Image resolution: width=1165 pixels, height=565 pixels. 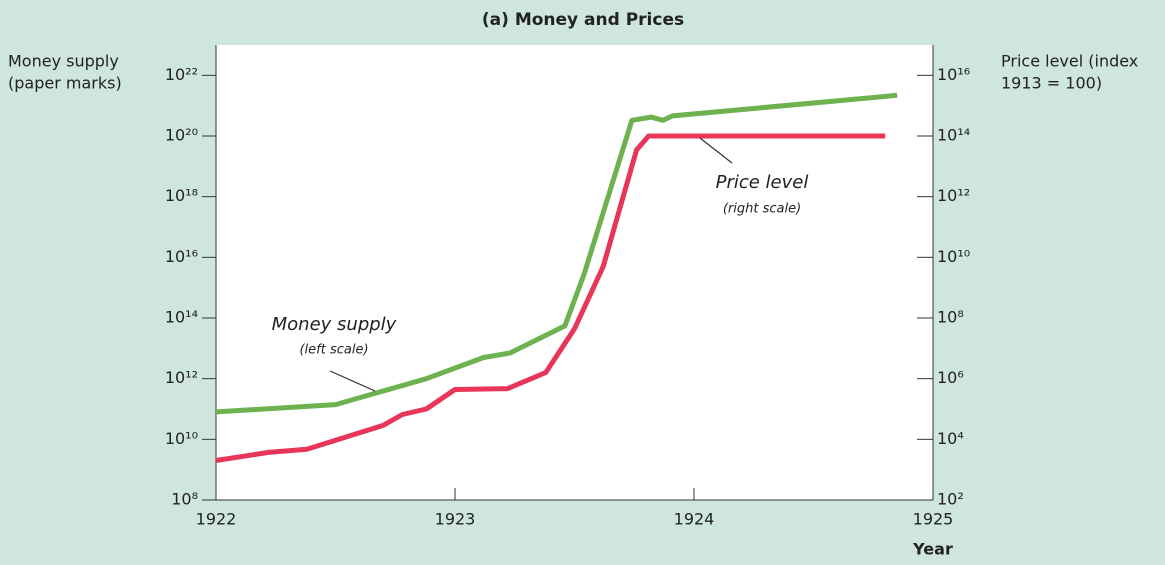 I want to click on annotation-label: Price level, so click(x=762, y=182).